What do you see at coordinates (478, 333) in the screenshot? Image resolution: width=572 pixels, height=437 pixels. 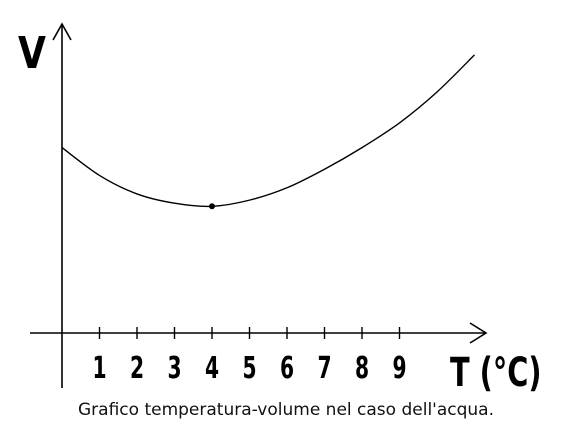 I see `x-axis-arrow` at bounding box center [478, 333].